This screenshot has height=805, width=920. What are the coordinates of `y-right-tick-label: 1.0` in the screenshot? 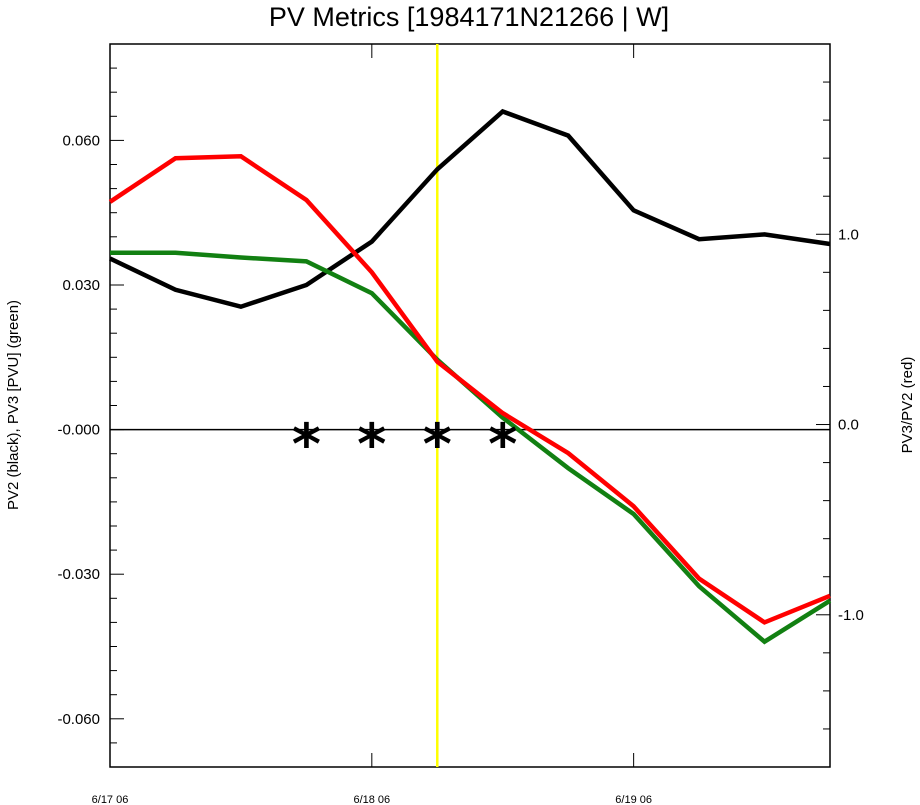 It's located at (848, 234).